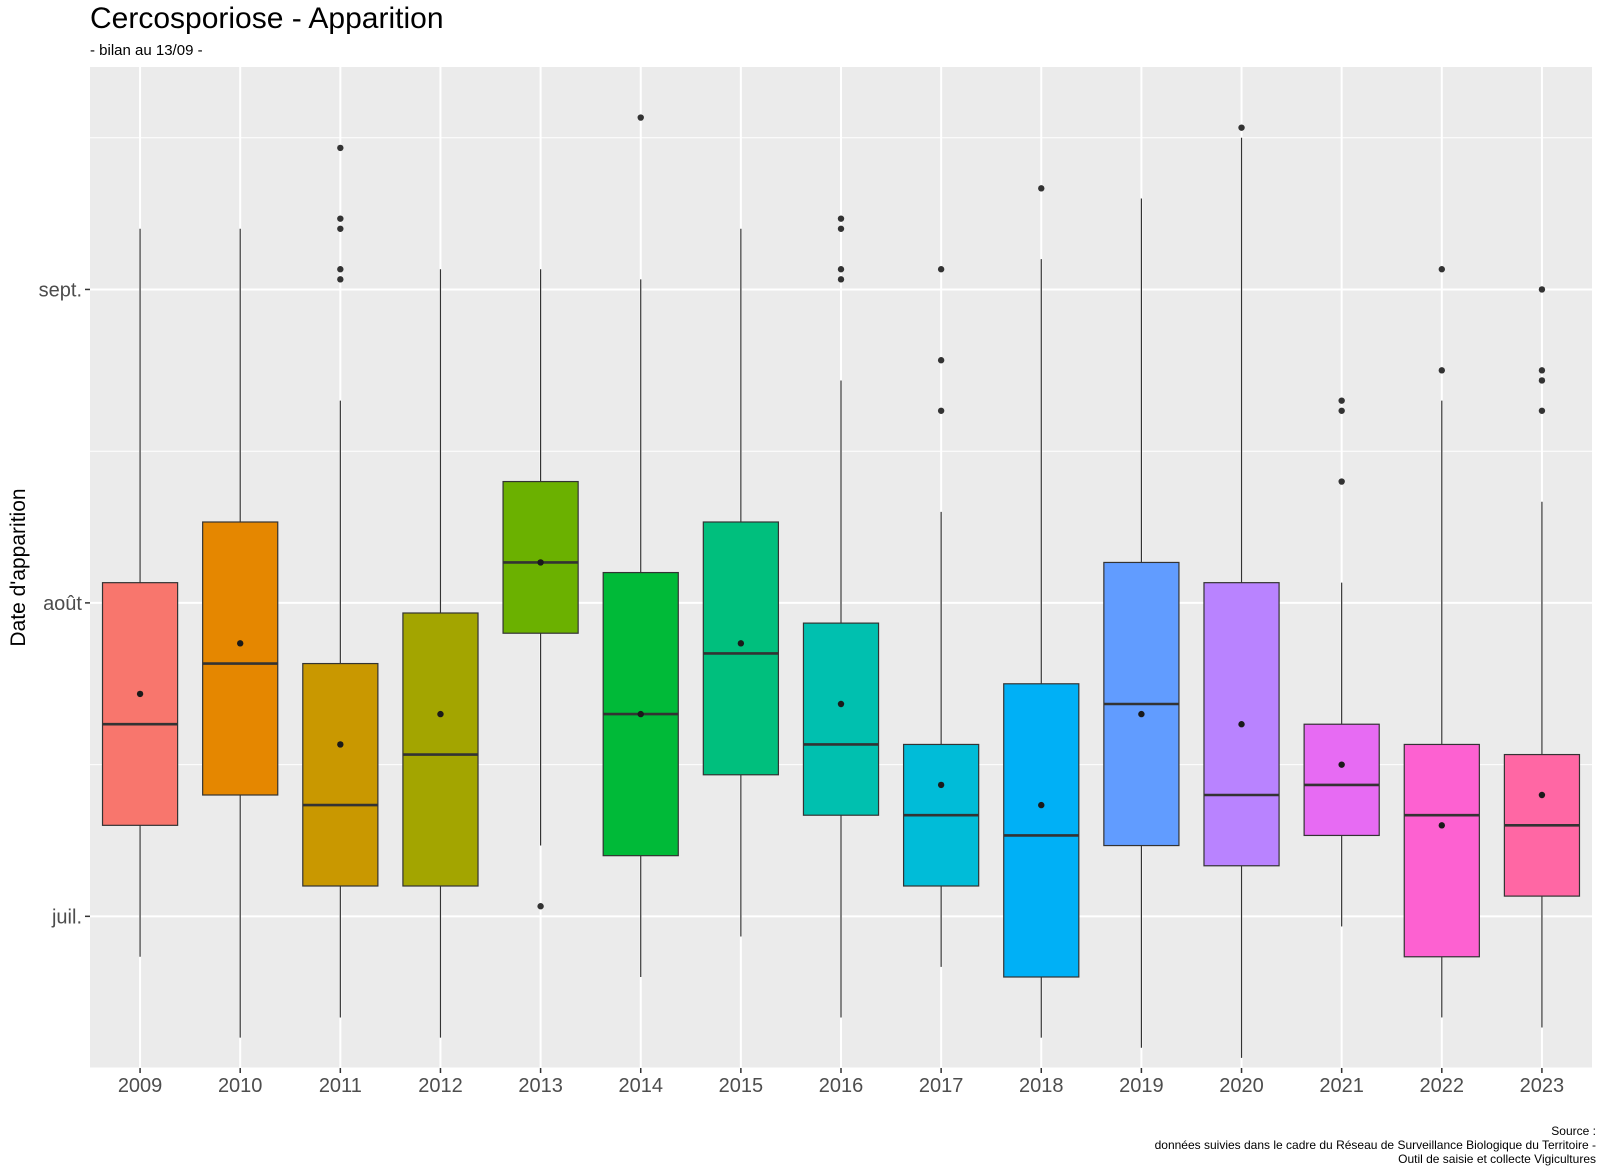 This screenshot has width=1600, height=1173. I want to click on chart-title: Cercosporiose - Apparition, so click(267, 18).